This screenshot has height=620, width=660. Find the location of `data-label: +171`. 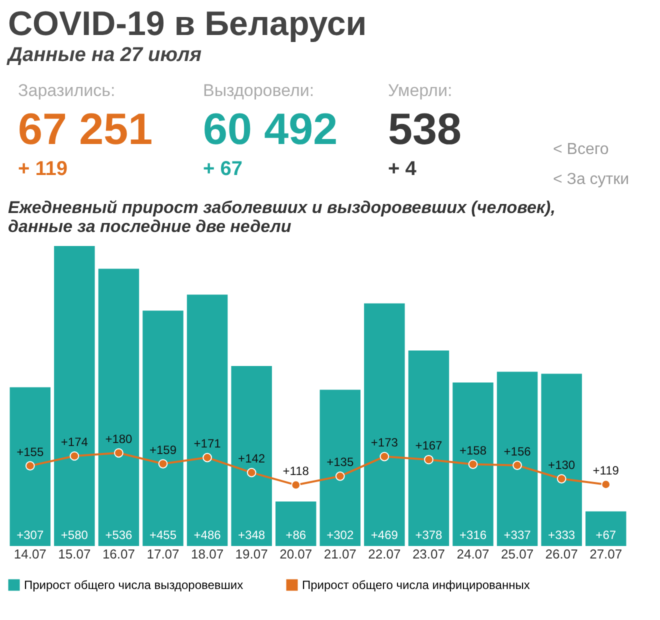

data-label: +171 is located at coordinates (208, 443).